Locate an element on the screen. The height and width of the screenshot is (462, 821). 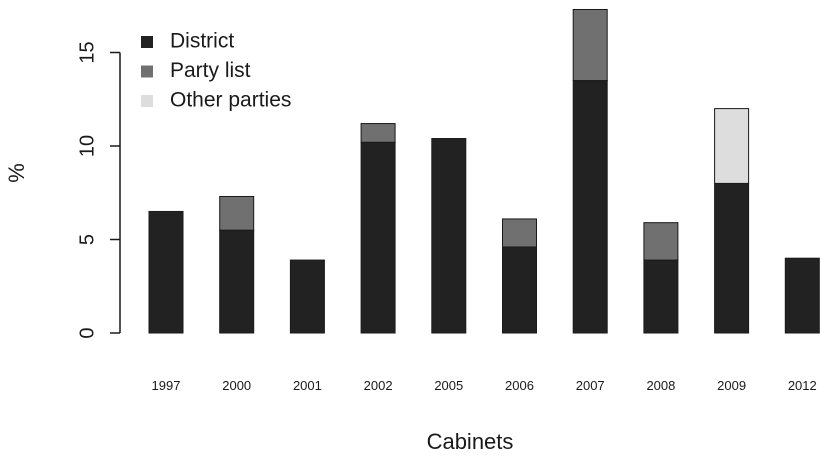
bar-segment-party-list-2002 is located at coordinates (378, 133).